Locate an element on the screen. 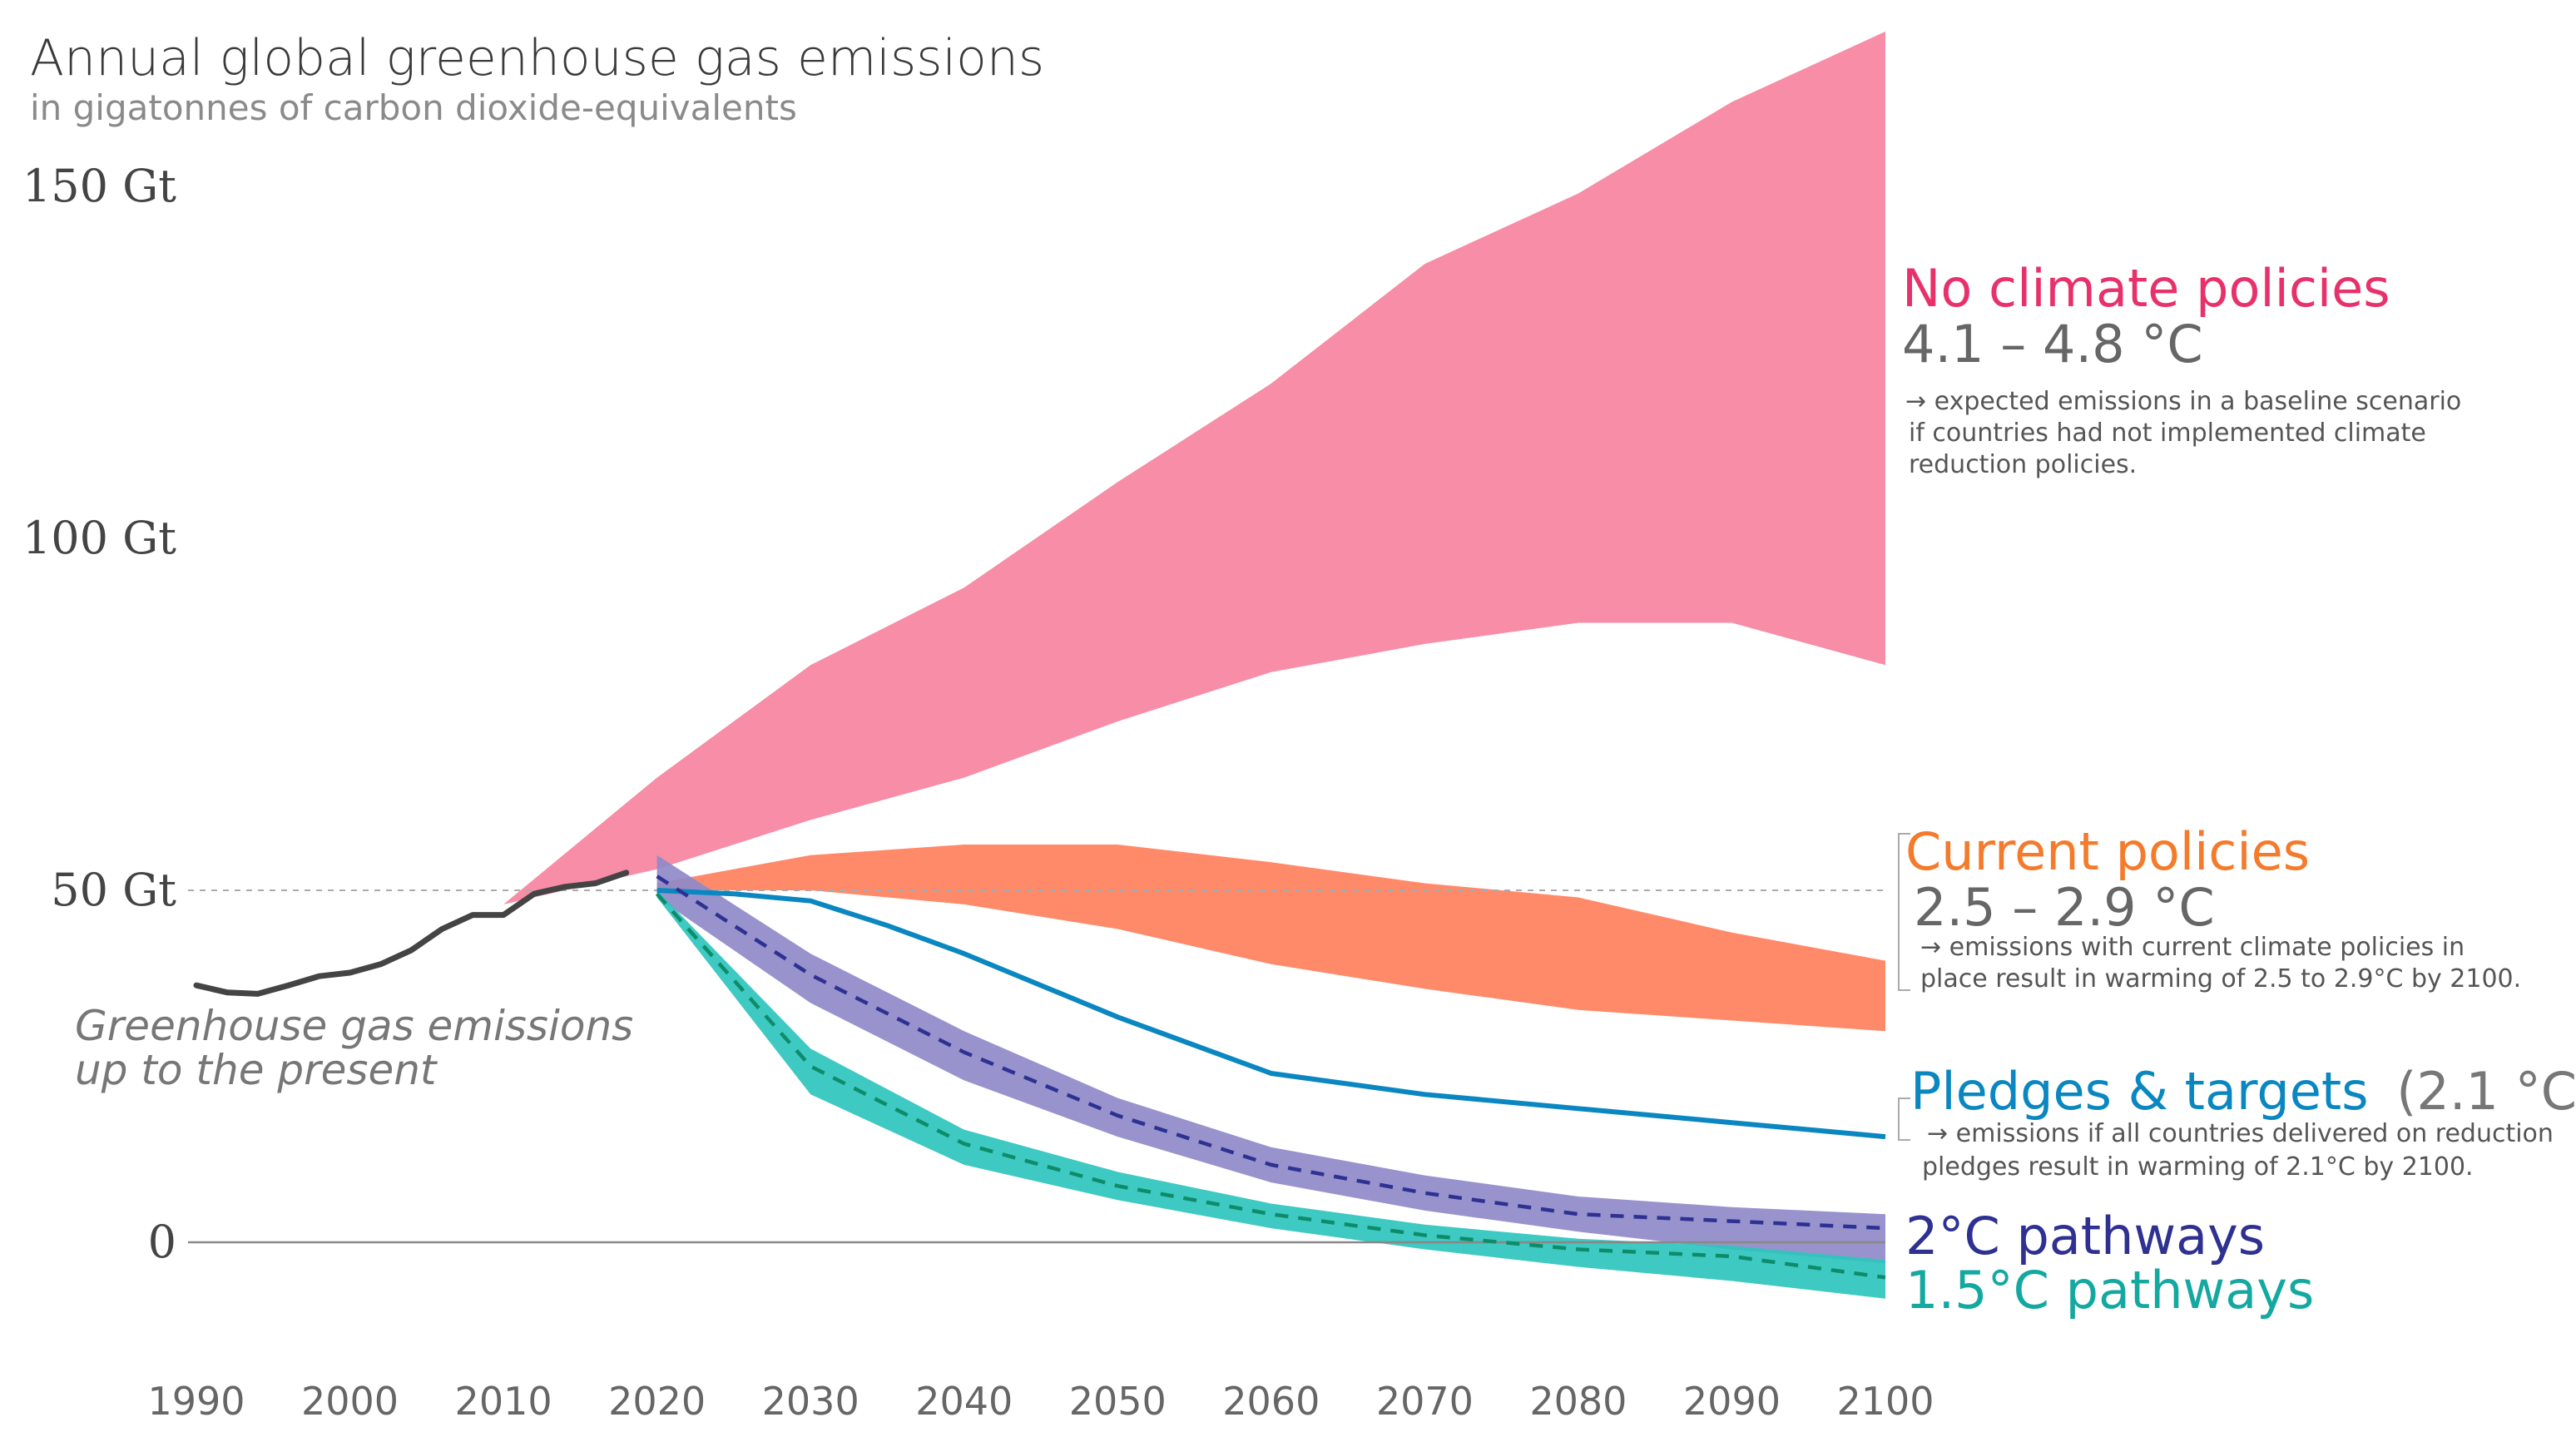  current-policies-label: Current policies is located at coordinates (2108, 852).